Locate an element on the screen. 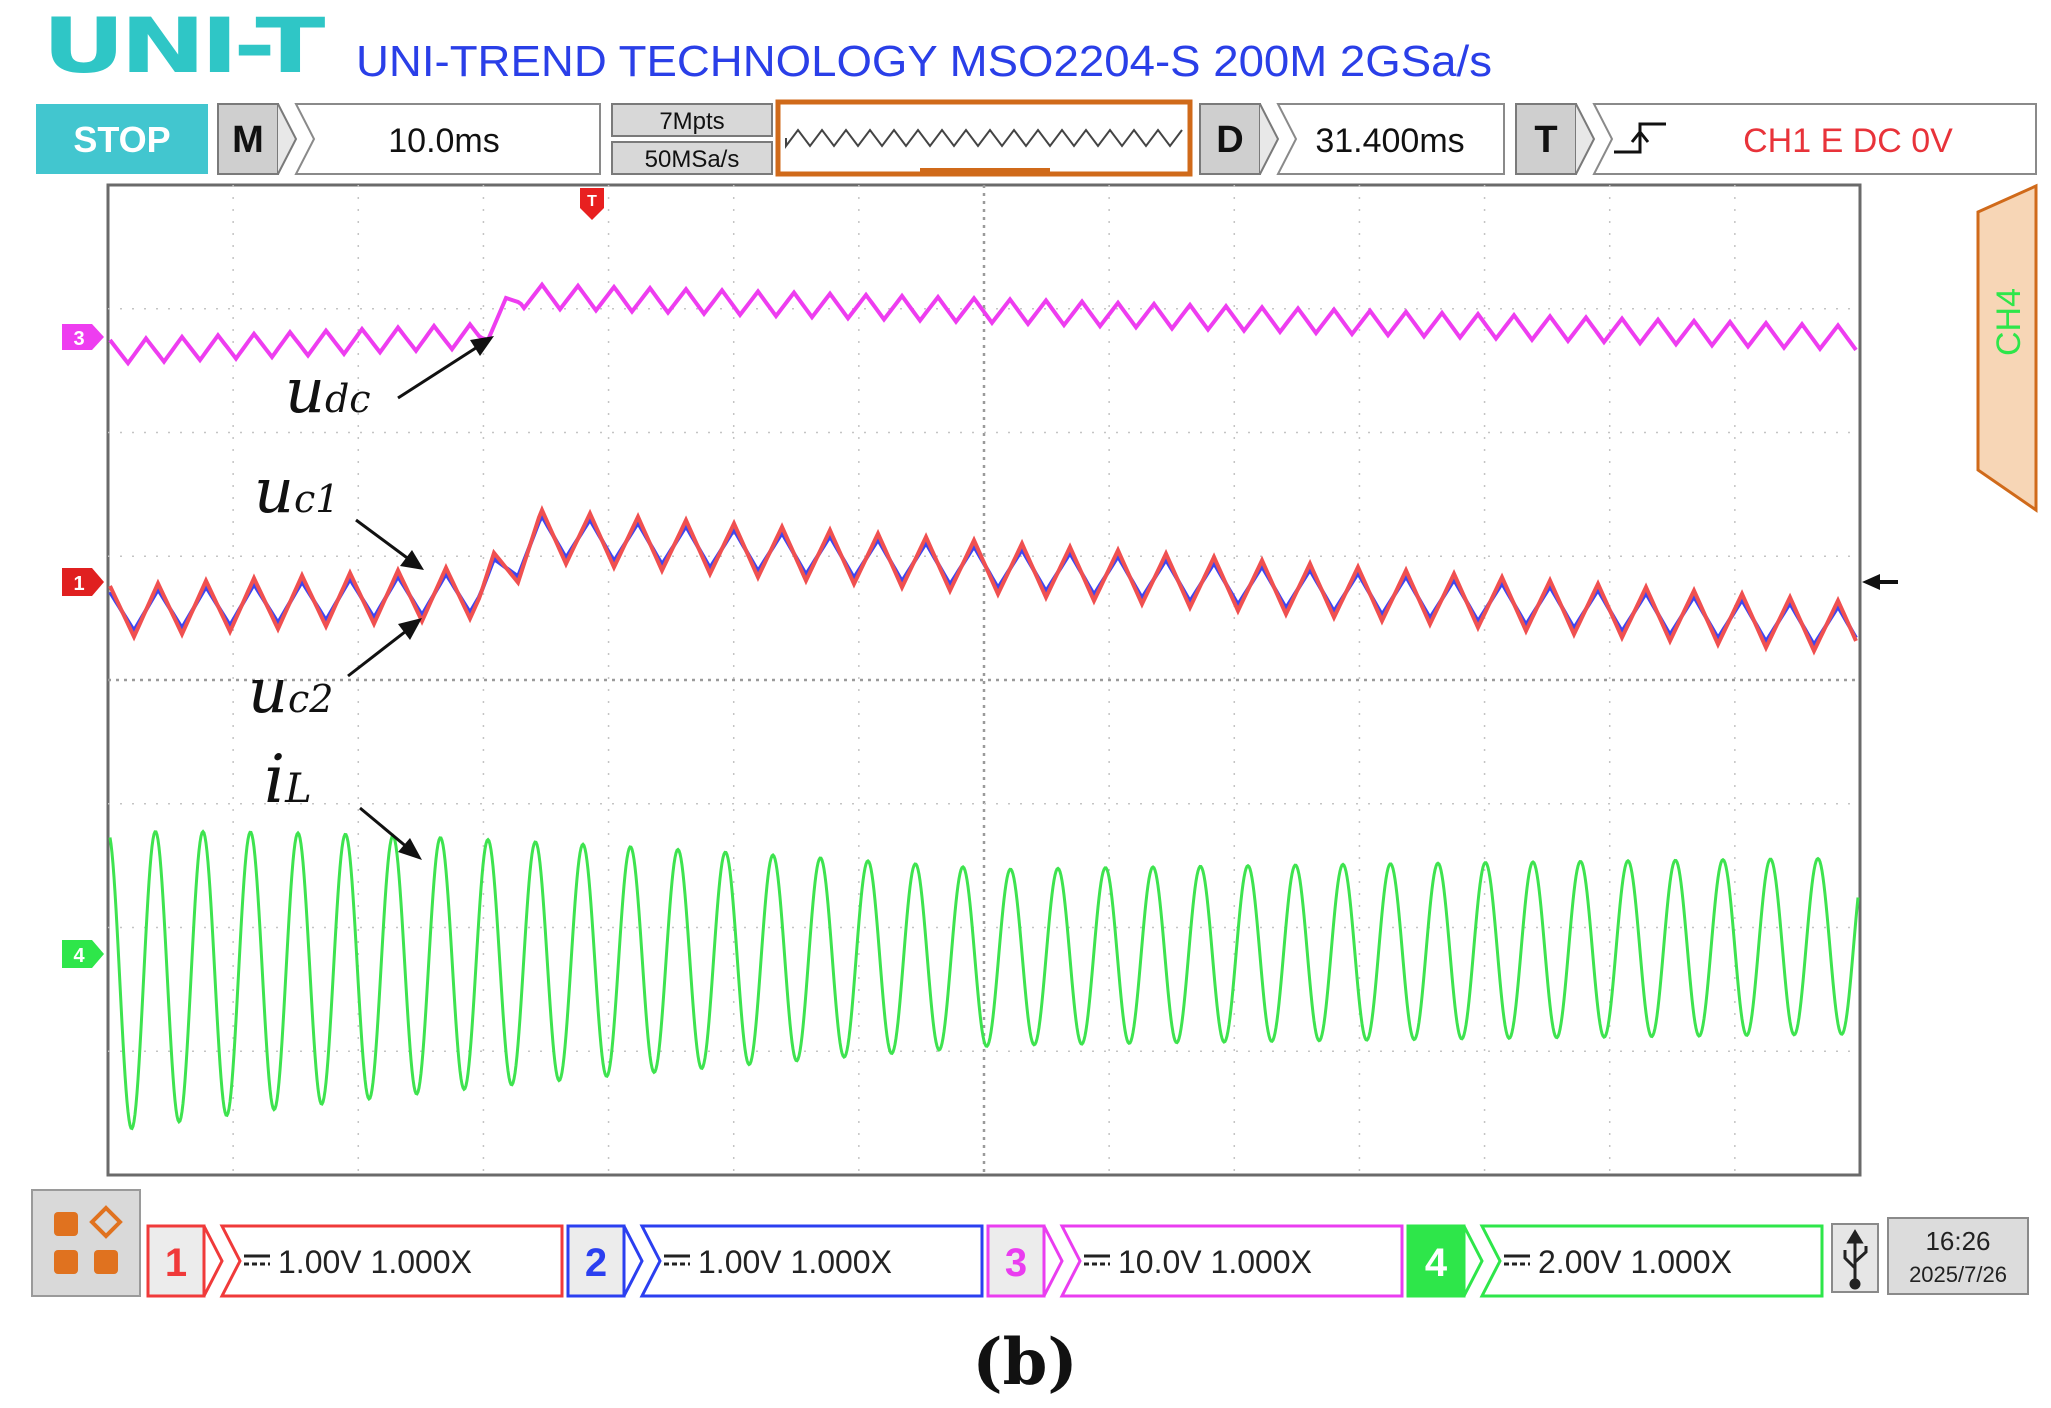 Image resolution: width=2051 pixels, height=1408 pixels. sample-rate: 50MSa/s is located at coordinates (692, 159).